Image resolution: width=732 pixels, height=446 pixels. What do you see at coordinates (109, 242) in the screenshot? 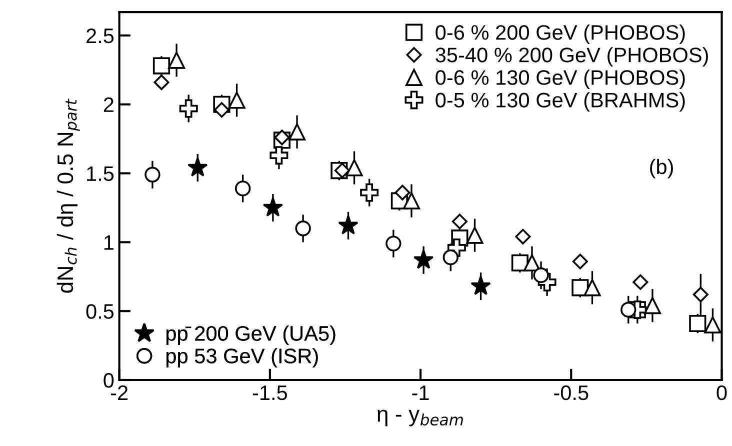
I see `y-tick-label: 1` at bounding box center [109, 242].